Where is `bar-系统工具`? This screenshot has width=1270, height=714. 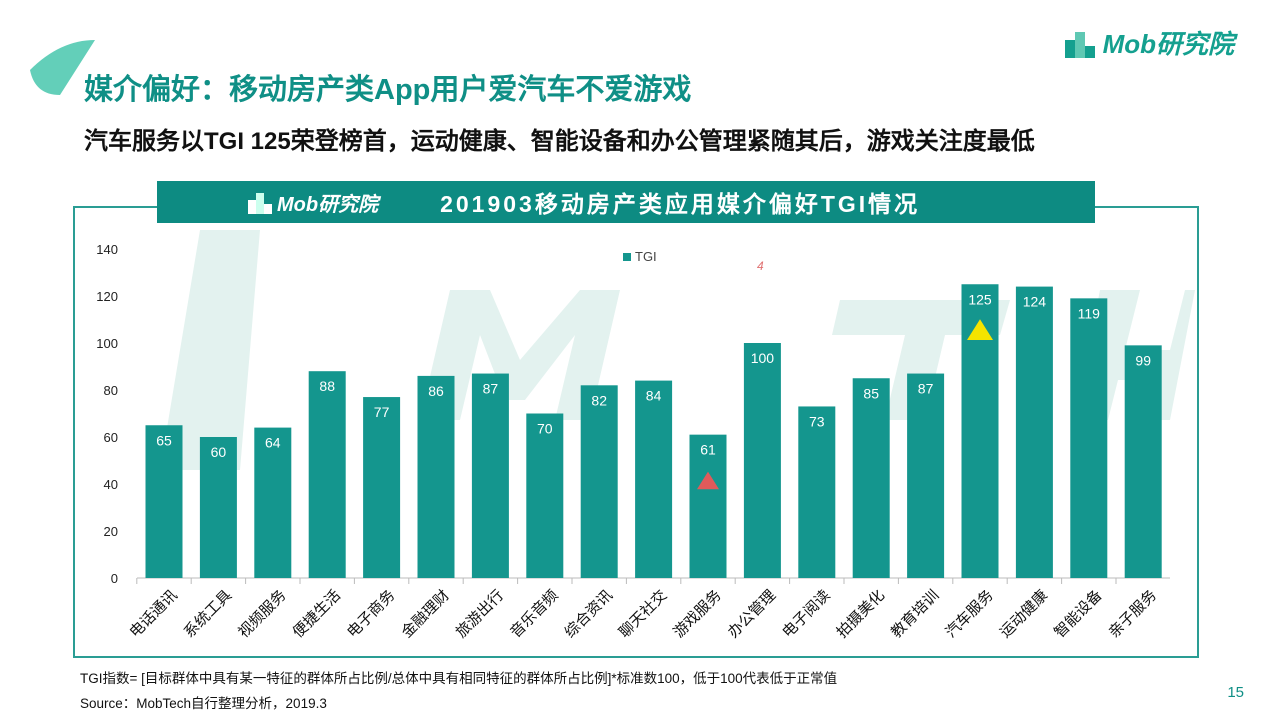 bar-系统工具 is located at coordinates (218, 507).